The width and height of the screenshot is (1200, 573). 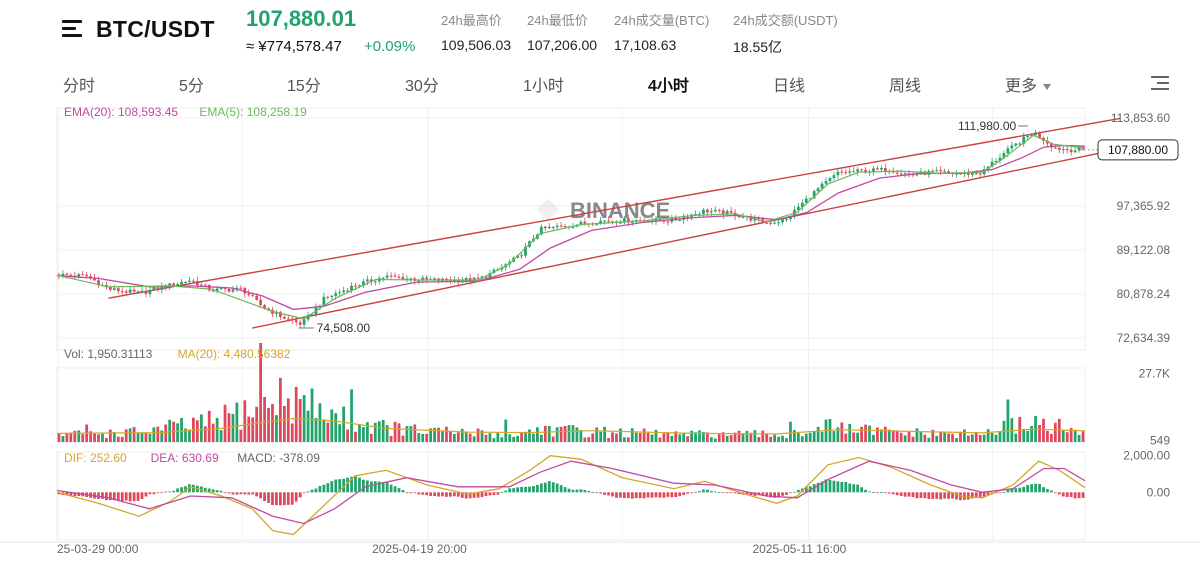 I want to click on tab-1w: 周线, so click(x=905, y=86).